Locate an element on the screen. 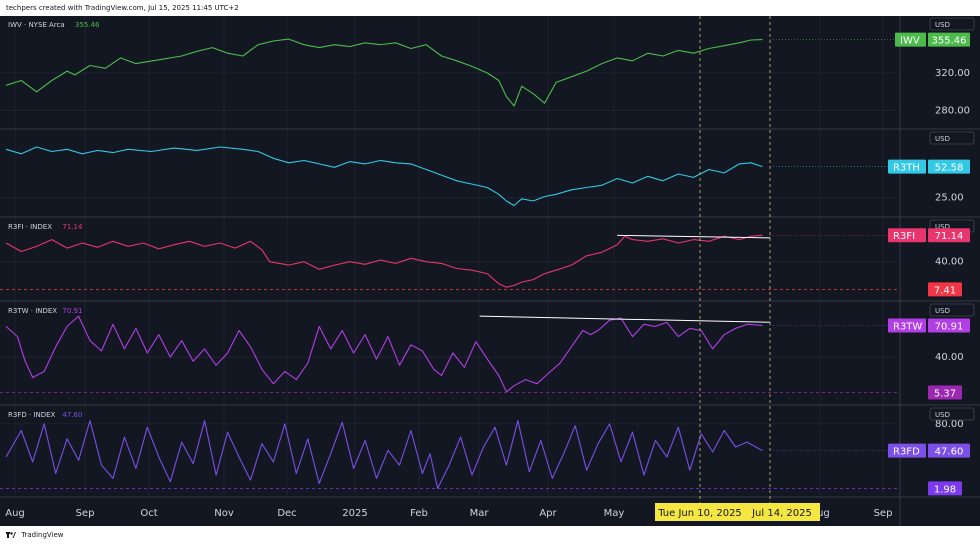  series-tag-r3fi is located at coordinates (907, 235).